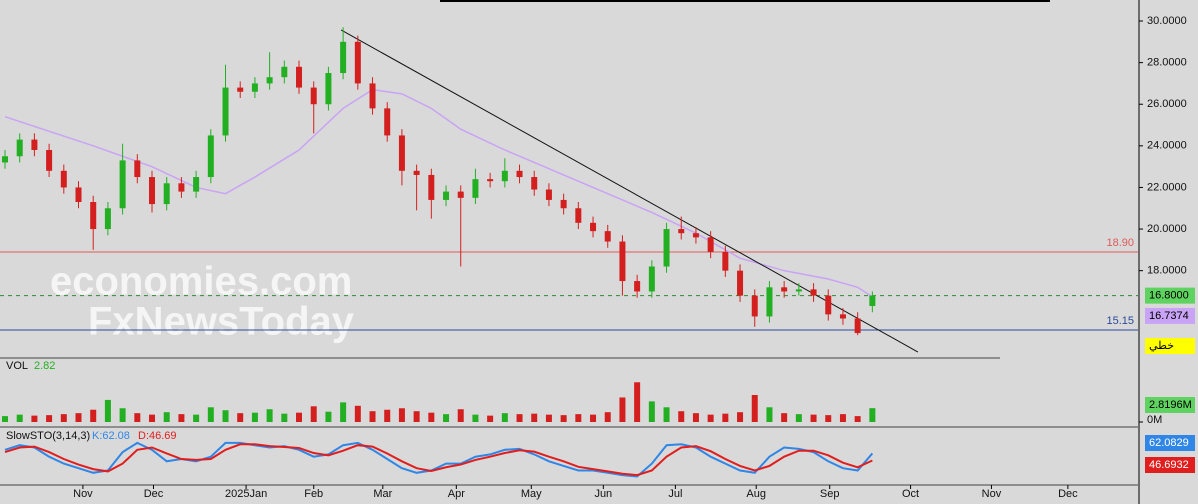 The image size is (1198, 504). What do you see at coordinates (1167, 271) in the screenshot?
I see `y-tick-label: 18.0000` at bounding box center [1167, 271].